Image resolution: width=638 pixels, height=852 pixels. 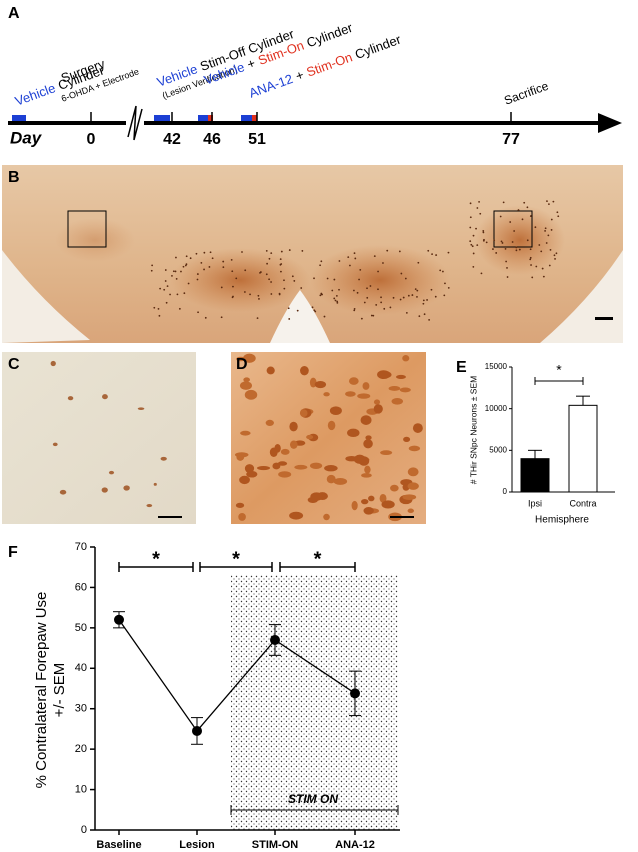 What do you see at coordinates (242, 364) in the screenshot?
I see `panel-label: D` at bounding box center [242, 364].